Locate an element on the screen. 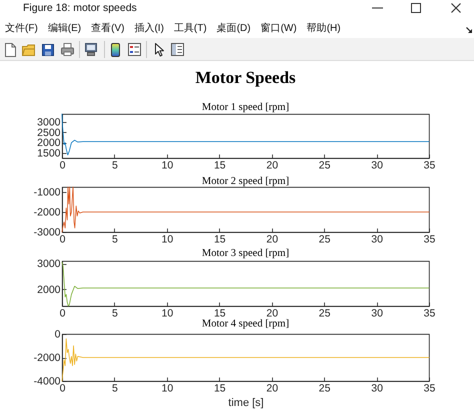 The width and height of the screenshot is (474, 413). y-tick-label: -3000 is located at coordinates (47, 232).